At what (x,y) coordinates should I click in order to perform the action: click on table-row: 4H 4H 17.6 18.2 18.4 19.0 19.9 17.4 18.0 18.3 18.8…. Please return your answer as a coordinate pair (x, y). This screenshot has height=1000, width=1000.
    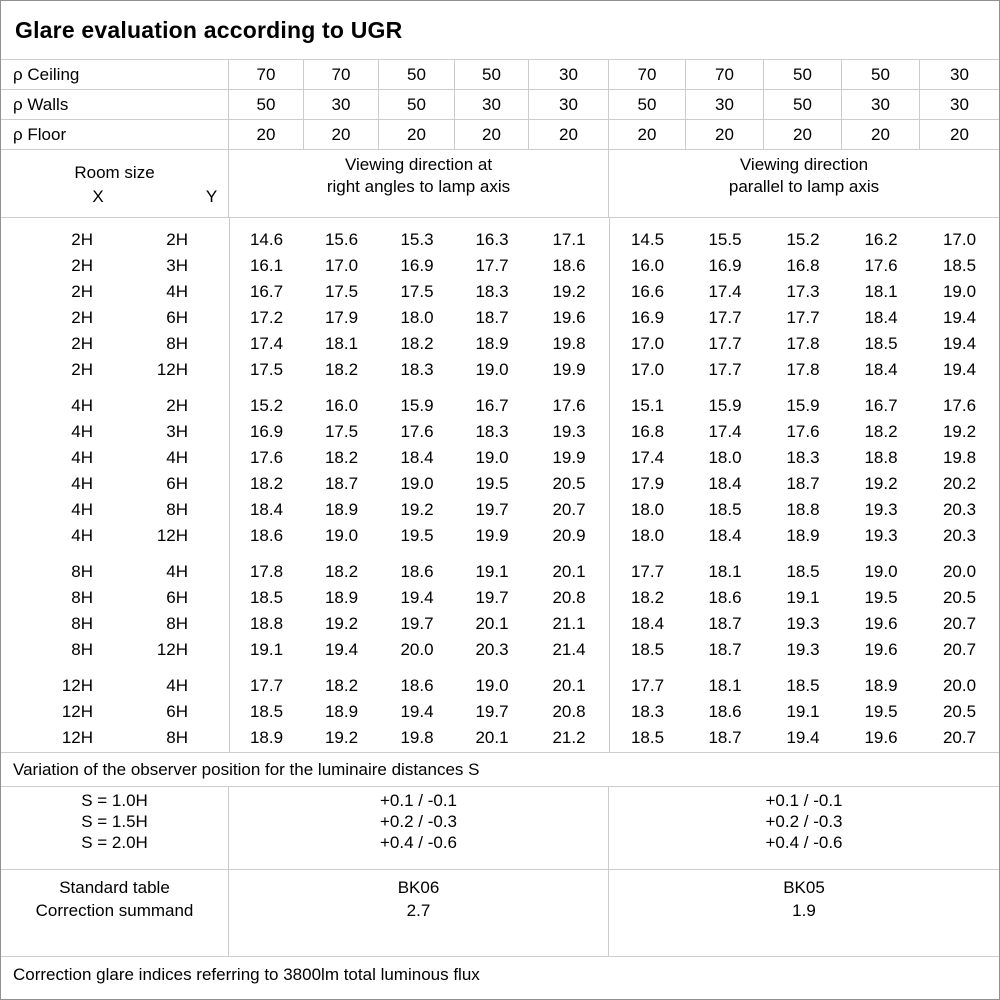
    Looking at the image, I should click on (500, 458).